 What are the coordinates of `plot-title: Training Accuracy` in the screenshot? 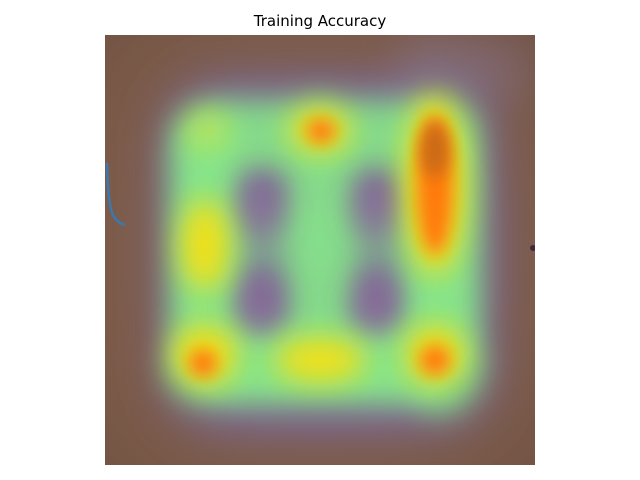 It's located at (320, 21).